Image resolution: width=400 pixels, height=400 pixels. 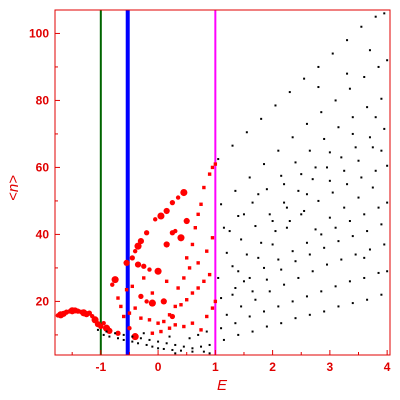 What do you see at coordinates (272, 367) in the screenshot?
I see `x-tick-label: 2` at bounding box center [272, 367].